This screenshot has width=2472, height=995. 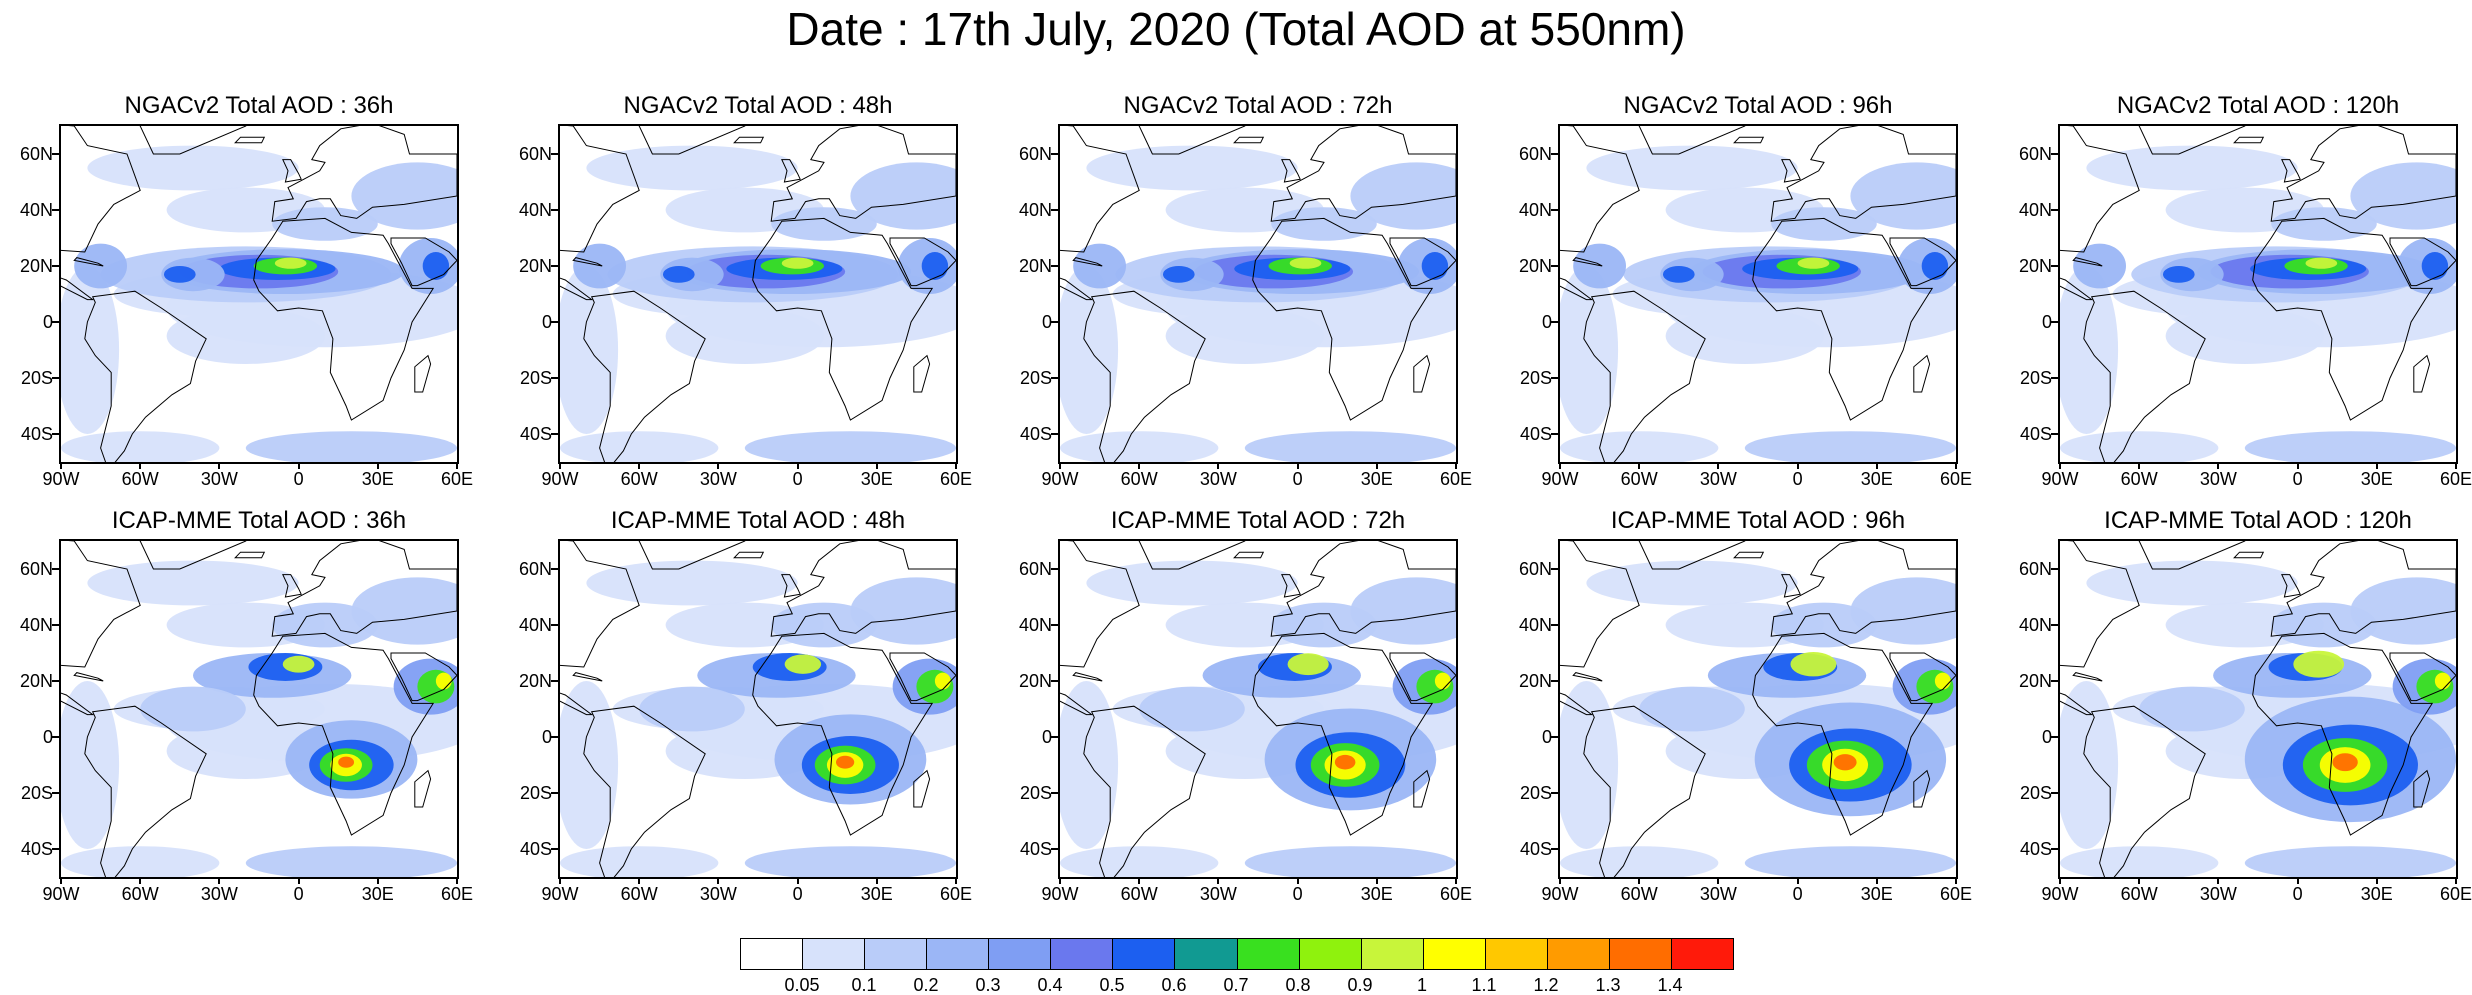 I want to click on longitude-label: 90W, so click(x=2060, y=479).